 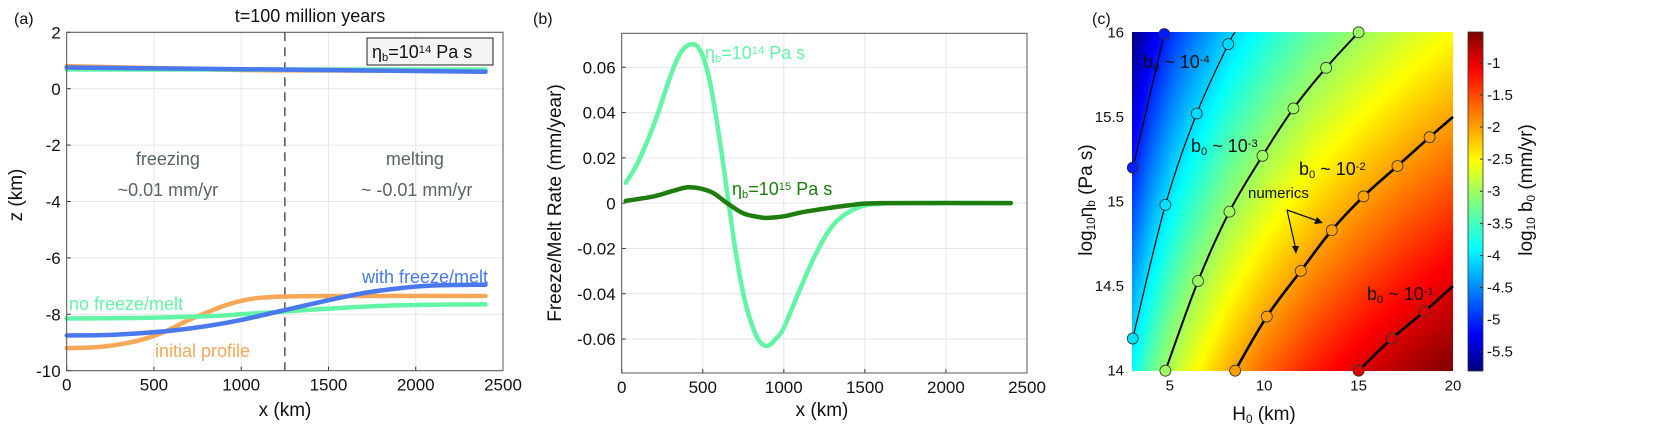 What do you see at coordinates (599, 158) in the screenshot?
I see `y-tick-label: 0.02` at bounding box center [599, 158].